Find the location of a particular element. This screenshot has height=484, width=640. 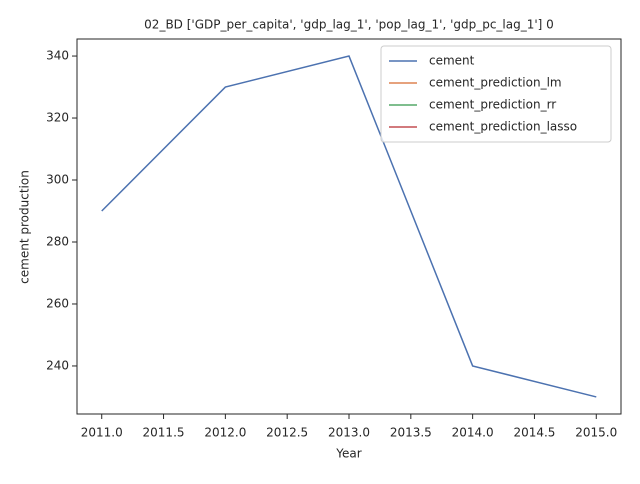

legend-label: cement_prediction_lasso is located at coordinates (503, 127).